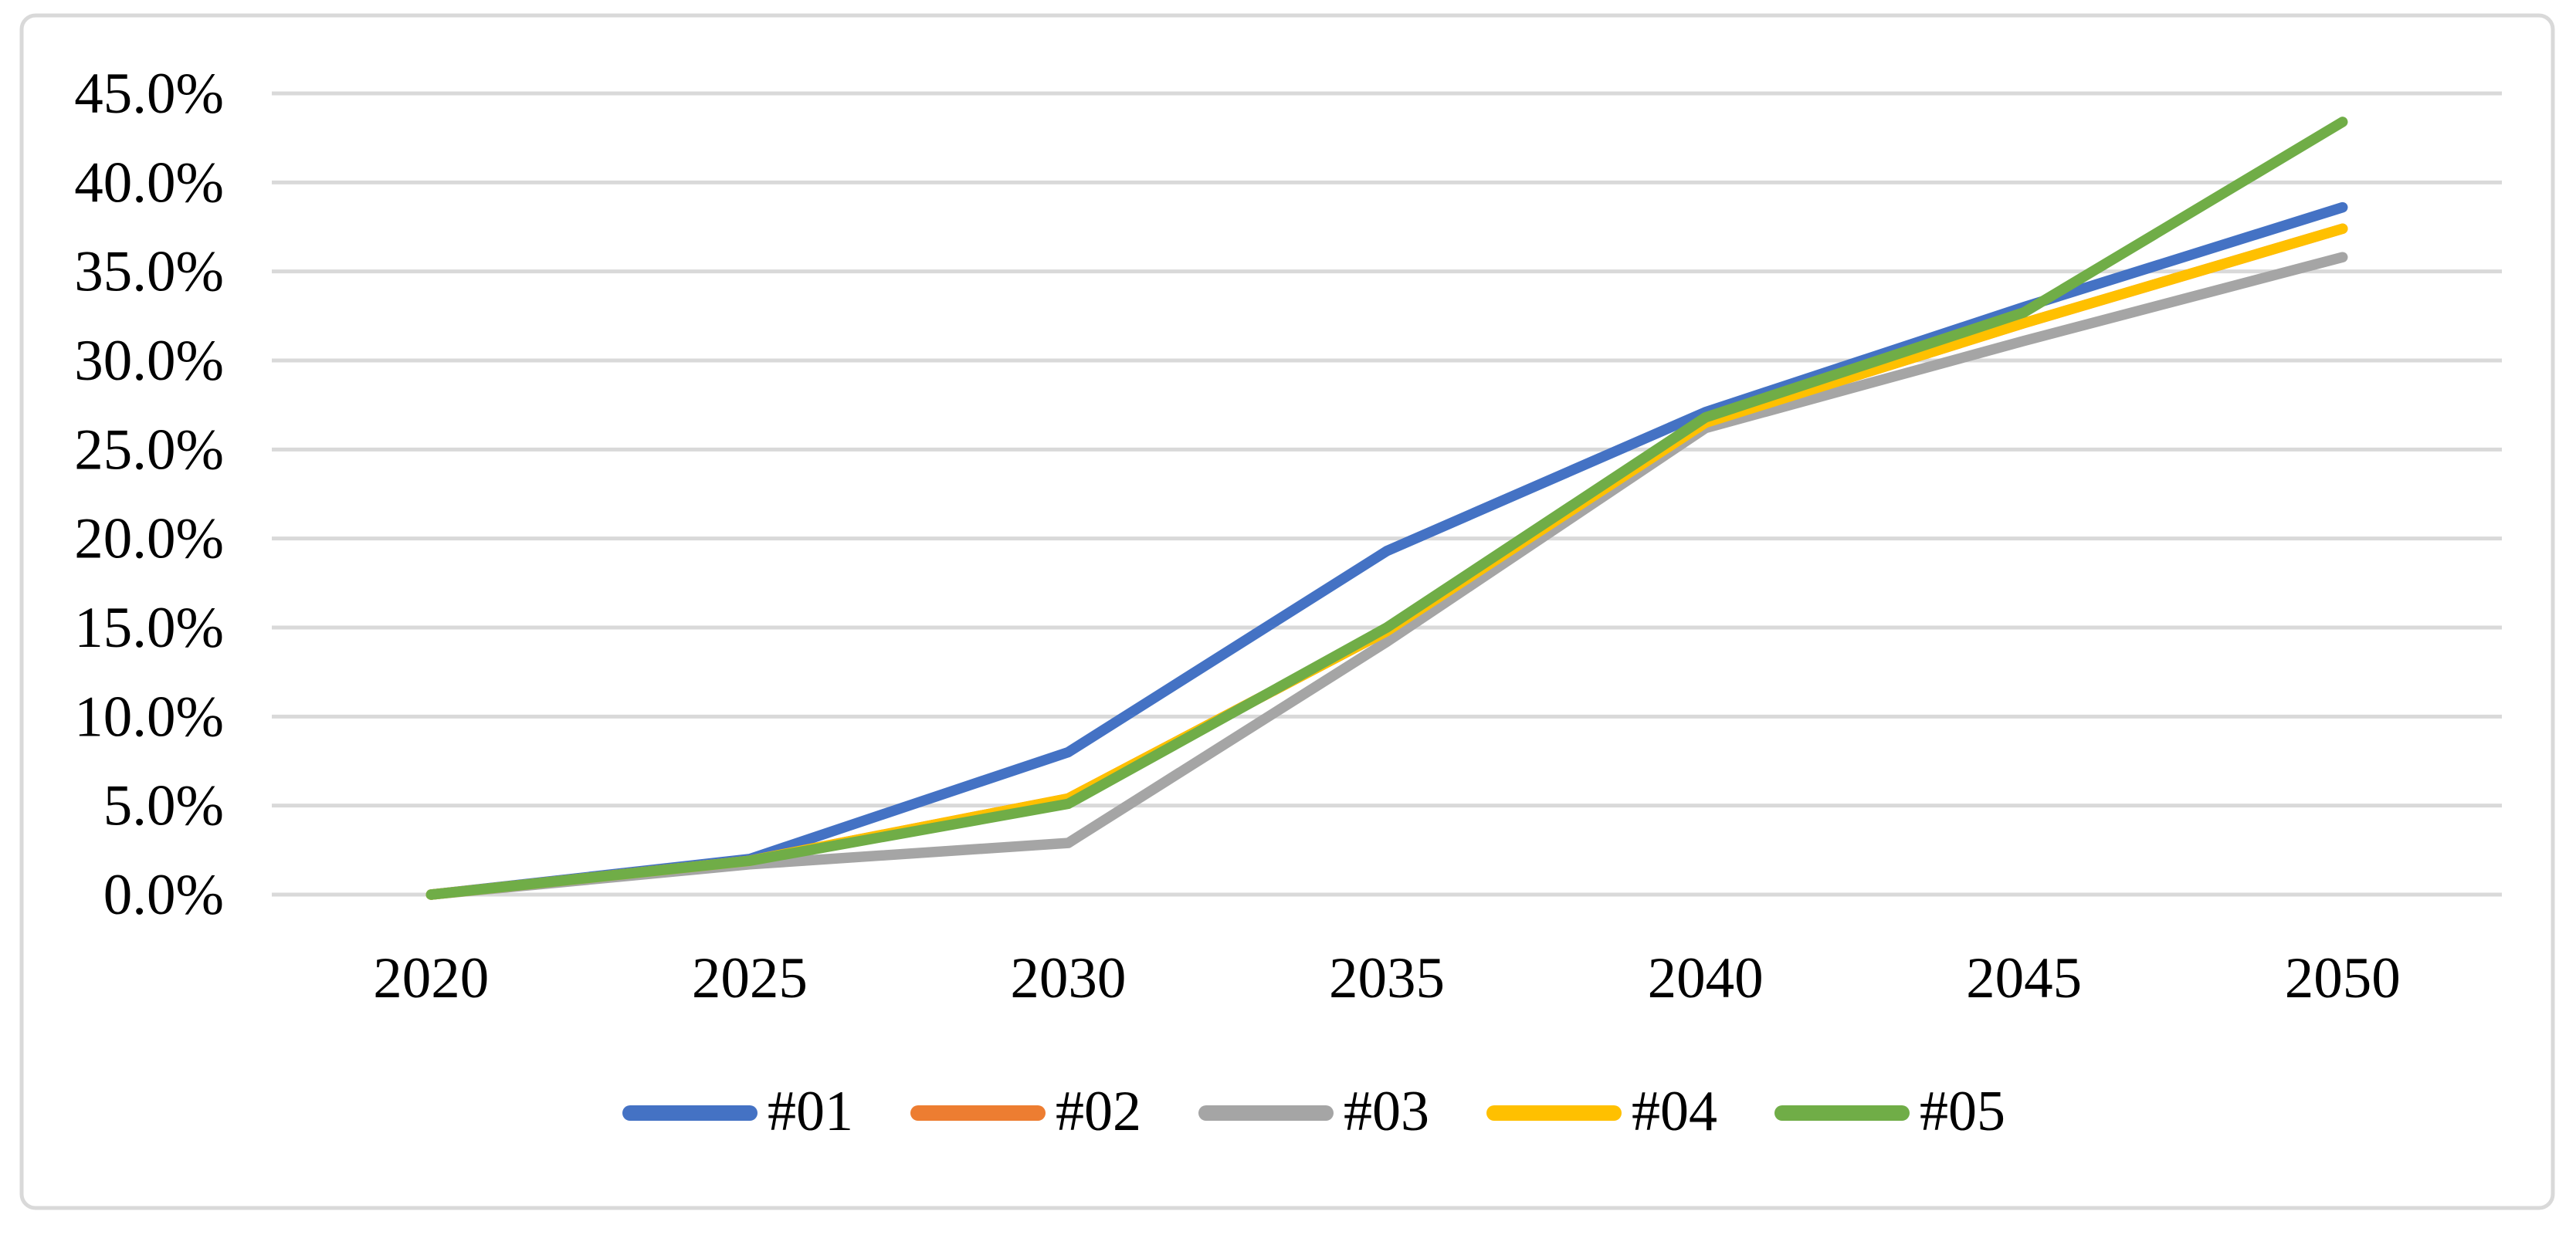  What do you see at coordinates (149, 94) in the screenshot?
I see `y-axis-tick-label: 45.0%` at bounding box center [149, 94].